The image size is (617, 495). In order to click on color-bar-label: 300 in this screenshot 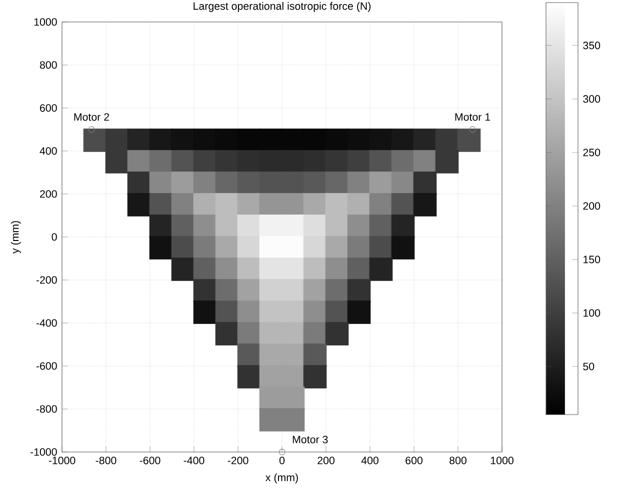, I will do `click(591, 99)`.